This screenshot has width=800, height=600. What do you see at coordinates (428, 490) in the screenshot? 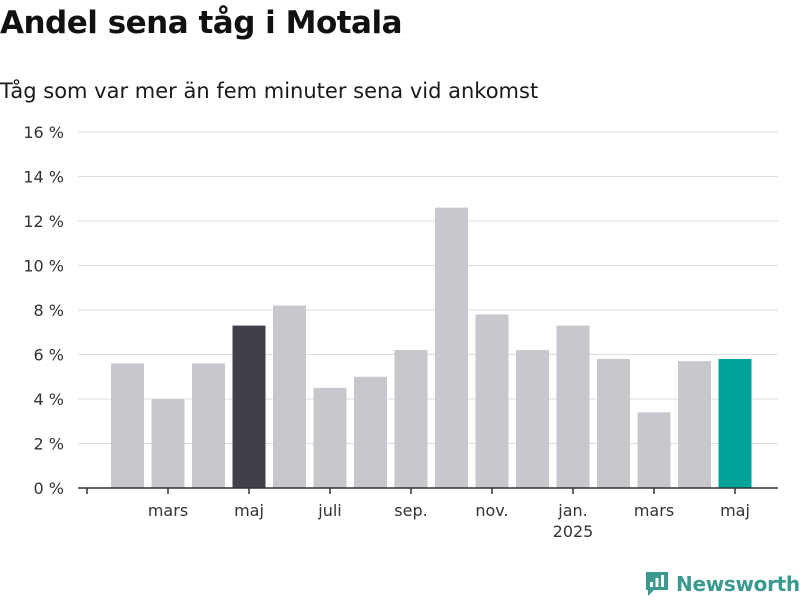
I see `x-axis` at bounding box center [428, 490].